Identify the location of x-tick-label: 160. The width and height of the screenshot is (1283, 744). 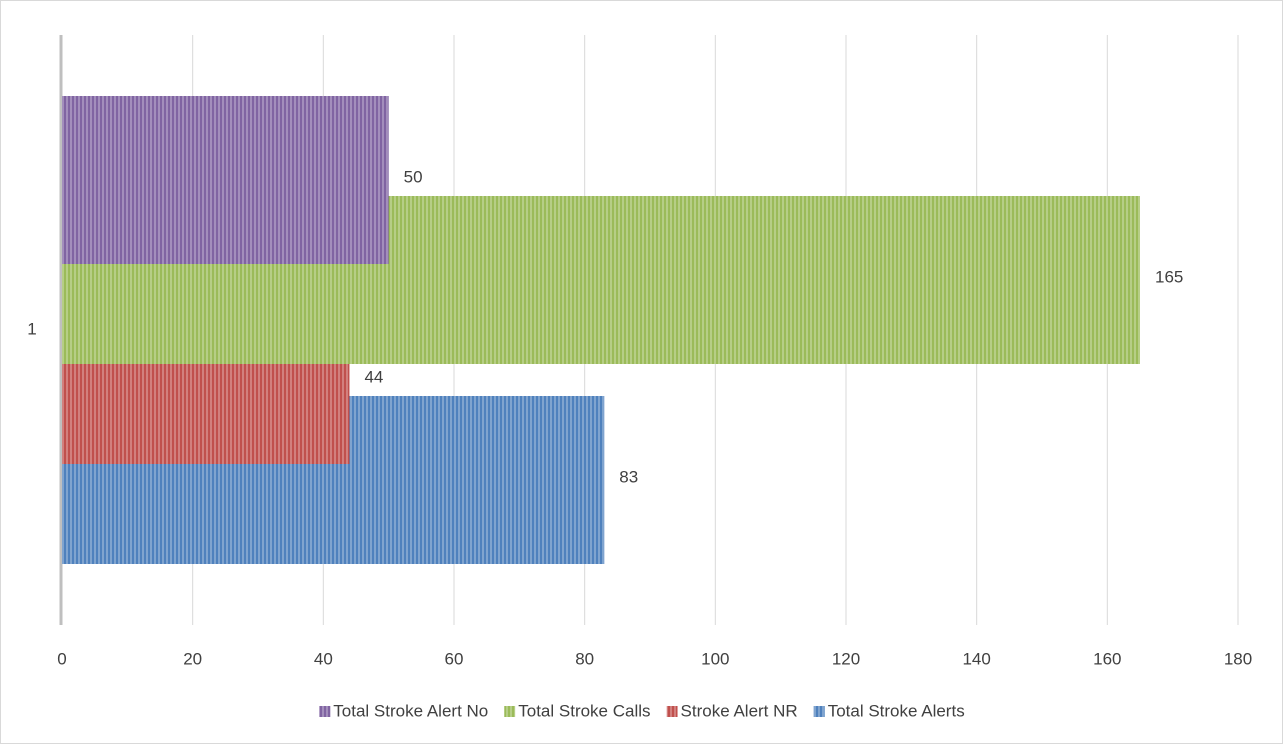
(1107, 658).